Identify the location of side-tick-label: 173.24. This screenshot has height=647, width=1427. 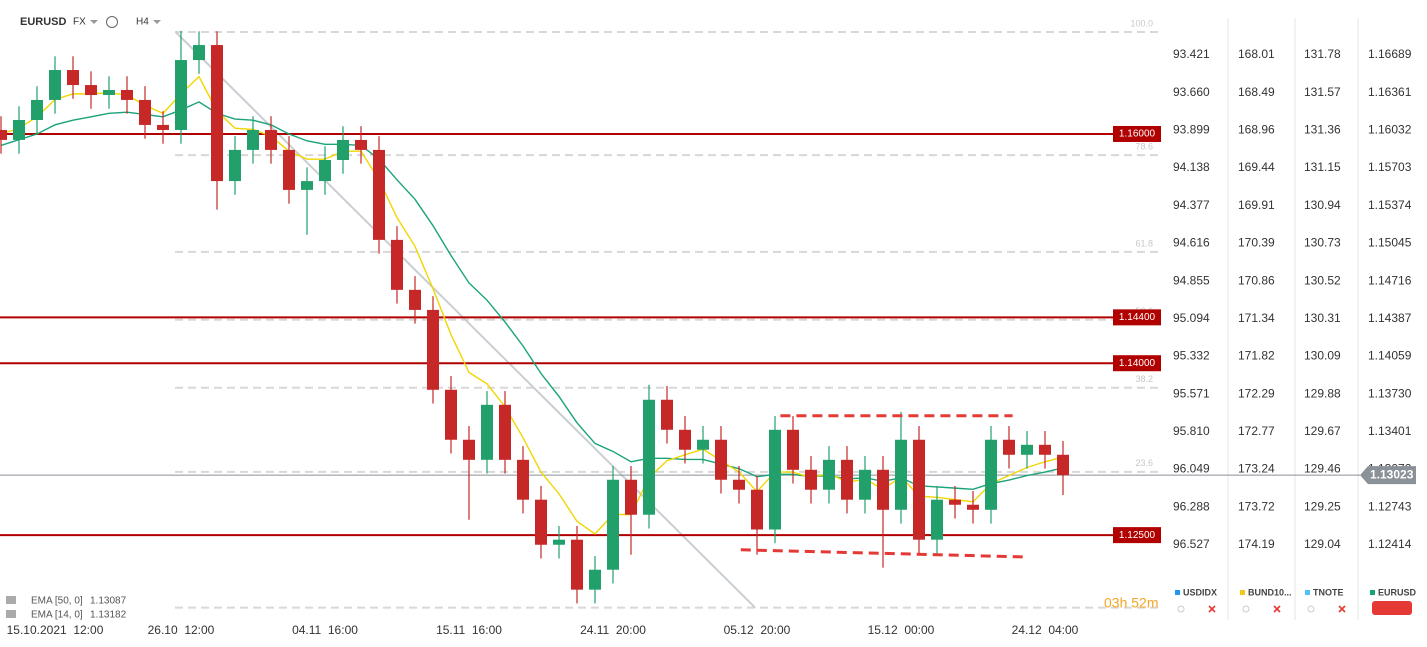
(1256, 469).